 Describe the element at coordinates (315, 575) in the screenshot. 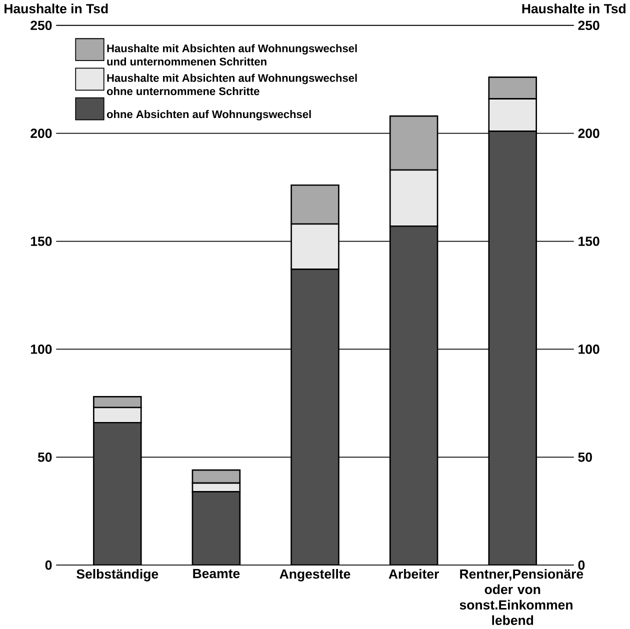

I see `x-tick-label: Angestellte` at that location.